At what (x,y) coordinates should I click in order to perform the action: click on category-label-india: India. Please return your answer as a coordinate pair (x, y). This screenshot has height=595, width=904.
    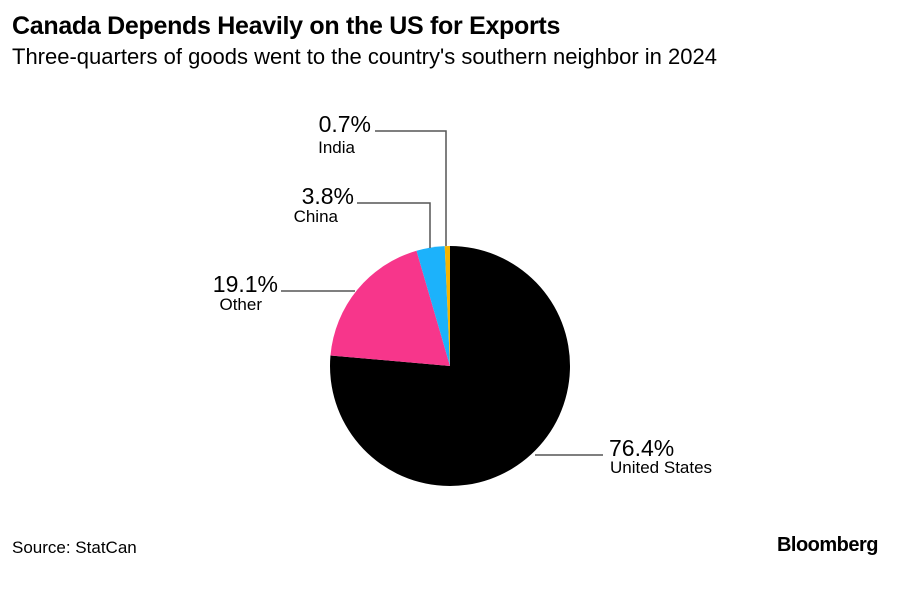
    Looking at the image, I should click on (336, 147).